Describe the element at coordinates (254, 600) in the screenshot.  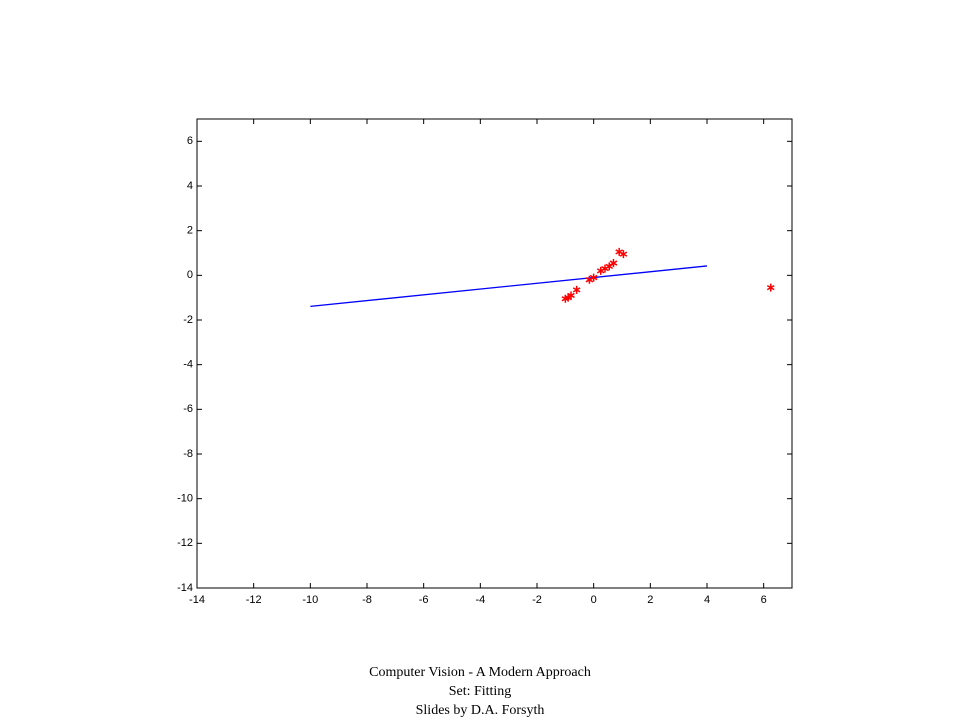
I see `x-tick-label: -12` at that location.